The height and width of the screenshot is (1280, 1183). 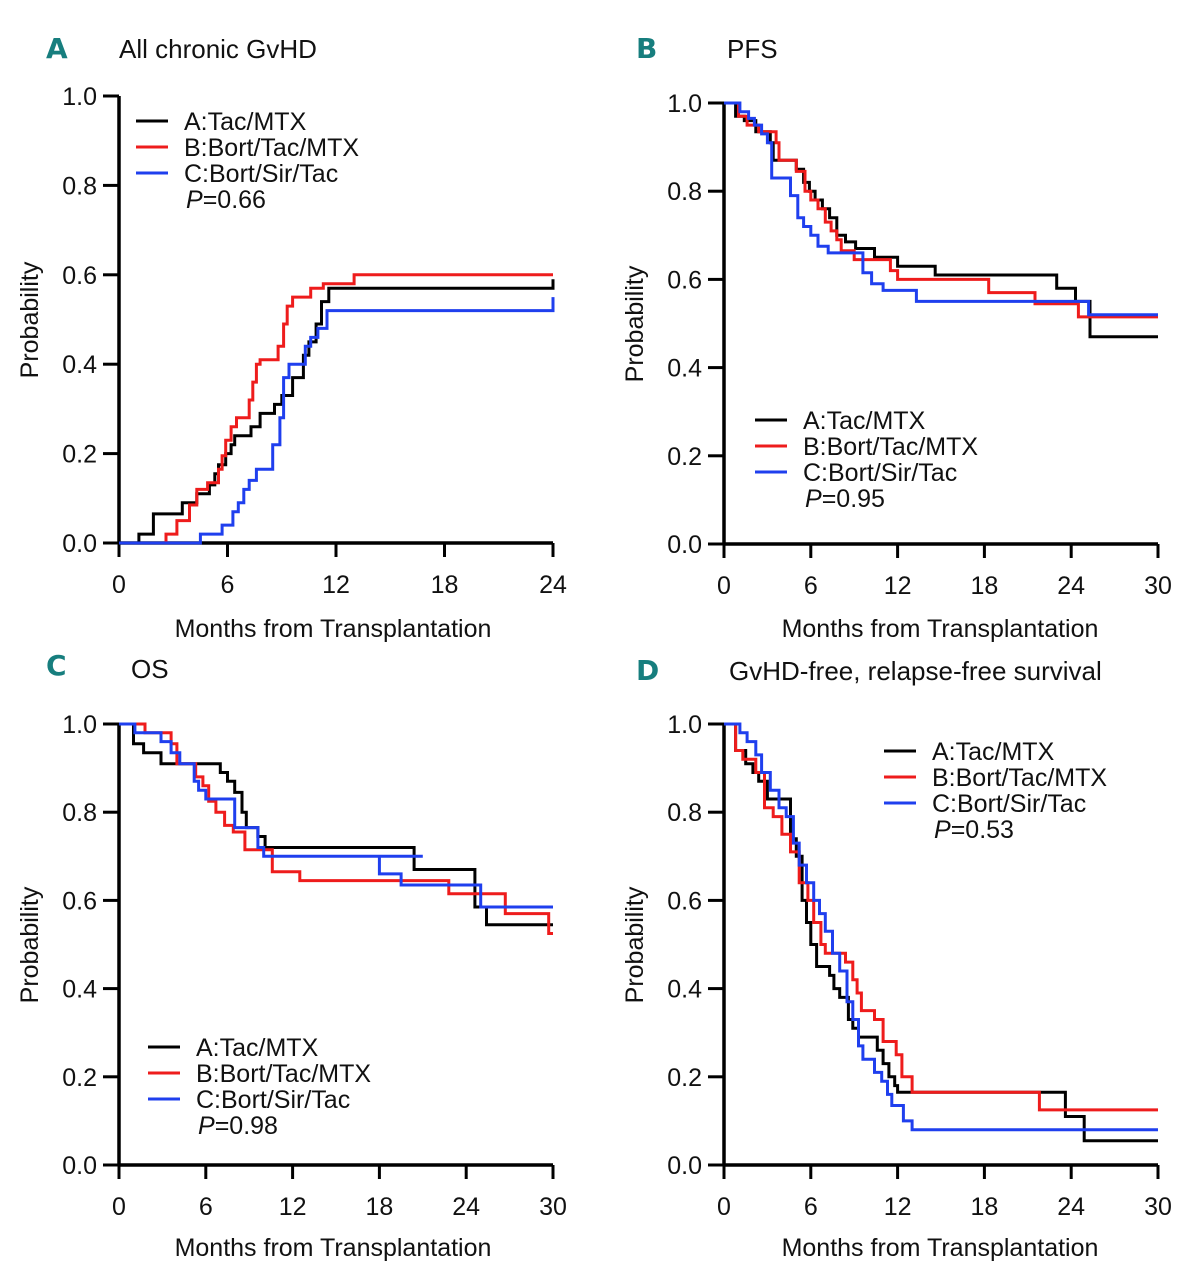 What do you see at coordinates (853, 499) in the screenshot?
I see `p-value-number: =0.95` at bounding box center [853, 499].